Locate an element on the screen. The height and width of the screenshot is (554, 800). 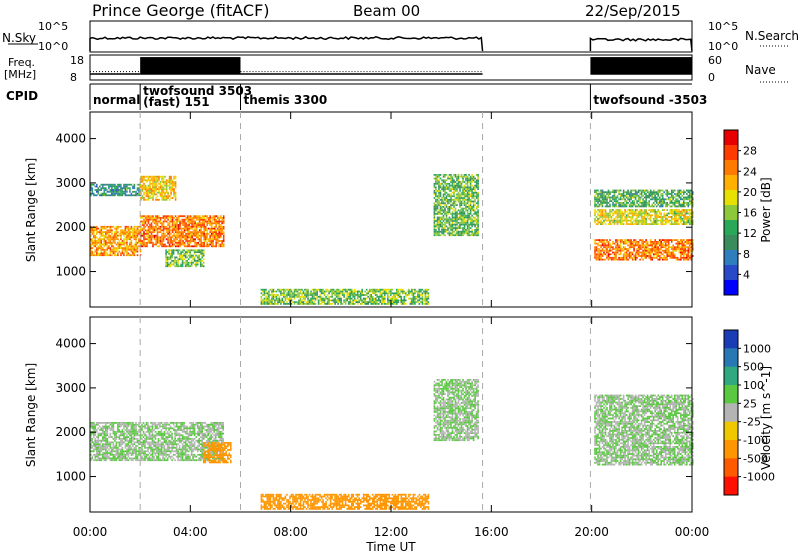
power-cbar-tick-4: 12 is located at coordinates (750, 233).